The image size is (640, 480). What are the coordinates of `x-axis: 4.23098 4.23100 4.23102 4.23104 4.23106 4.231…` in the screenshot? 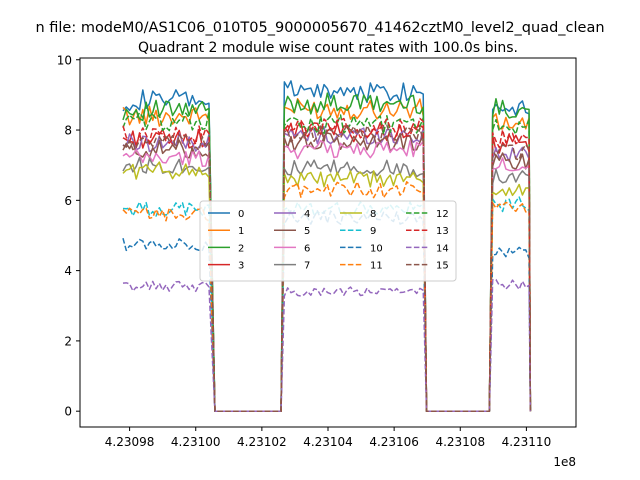 It's located at (328, 438).